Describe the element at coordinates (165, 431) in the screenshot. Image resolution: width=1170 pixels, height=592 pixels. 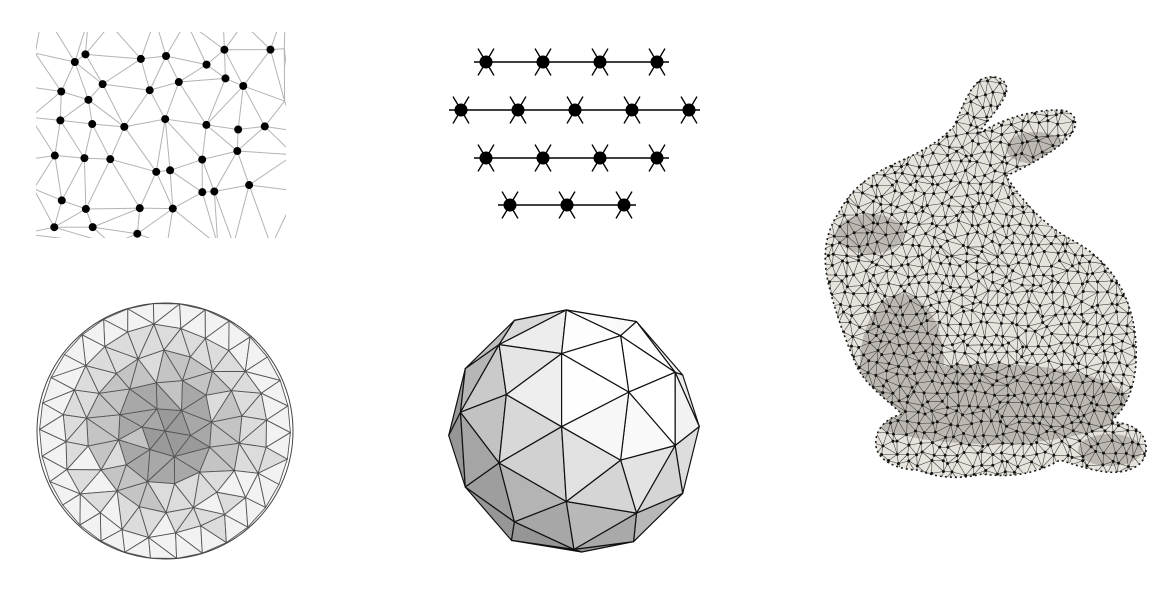
I see `disc-mesh-svg` at that location.